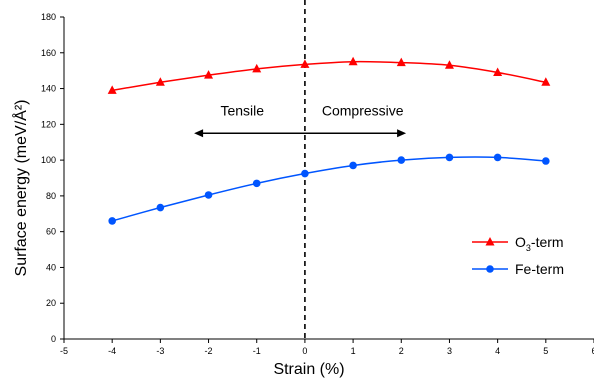  What do you see at coordinates (449, 351) in the screenshot?
I see `x-tick-label: 3` at bounding box center [449, 351].